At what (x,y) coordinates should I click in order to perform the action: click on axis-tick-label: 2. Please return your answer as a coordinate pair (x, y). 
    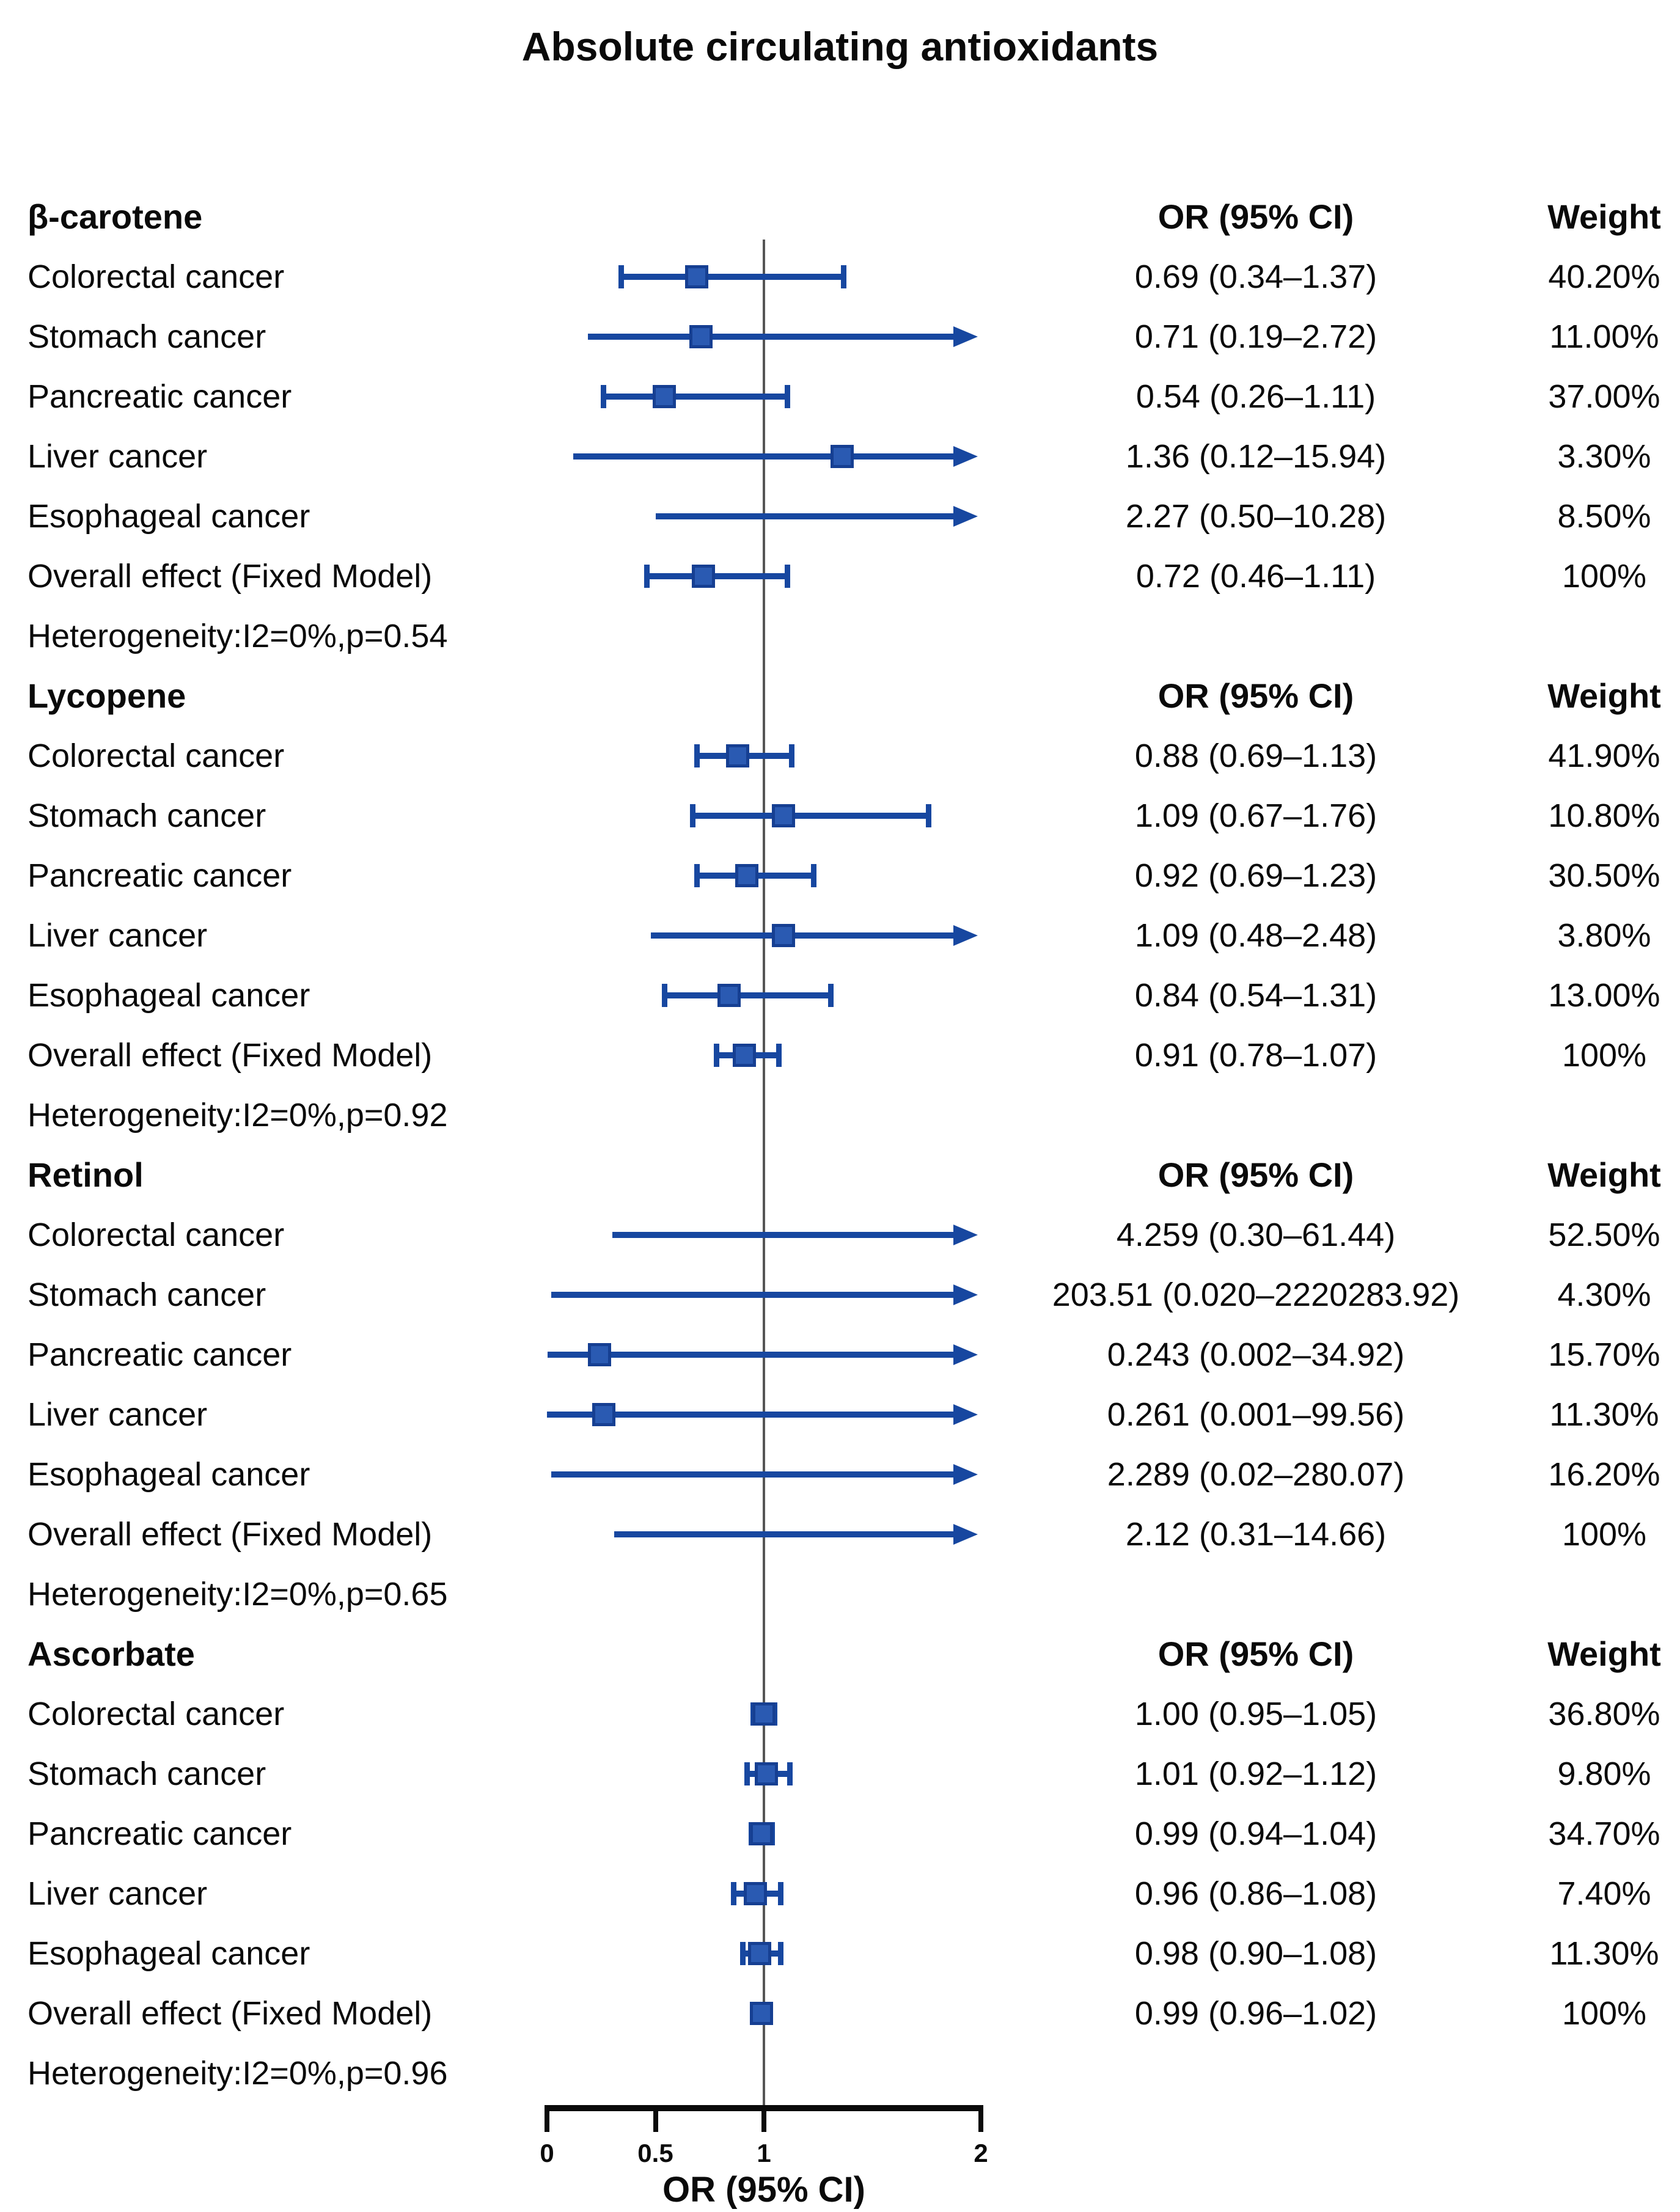
    Looking at the image, I should click on (981, 2153).